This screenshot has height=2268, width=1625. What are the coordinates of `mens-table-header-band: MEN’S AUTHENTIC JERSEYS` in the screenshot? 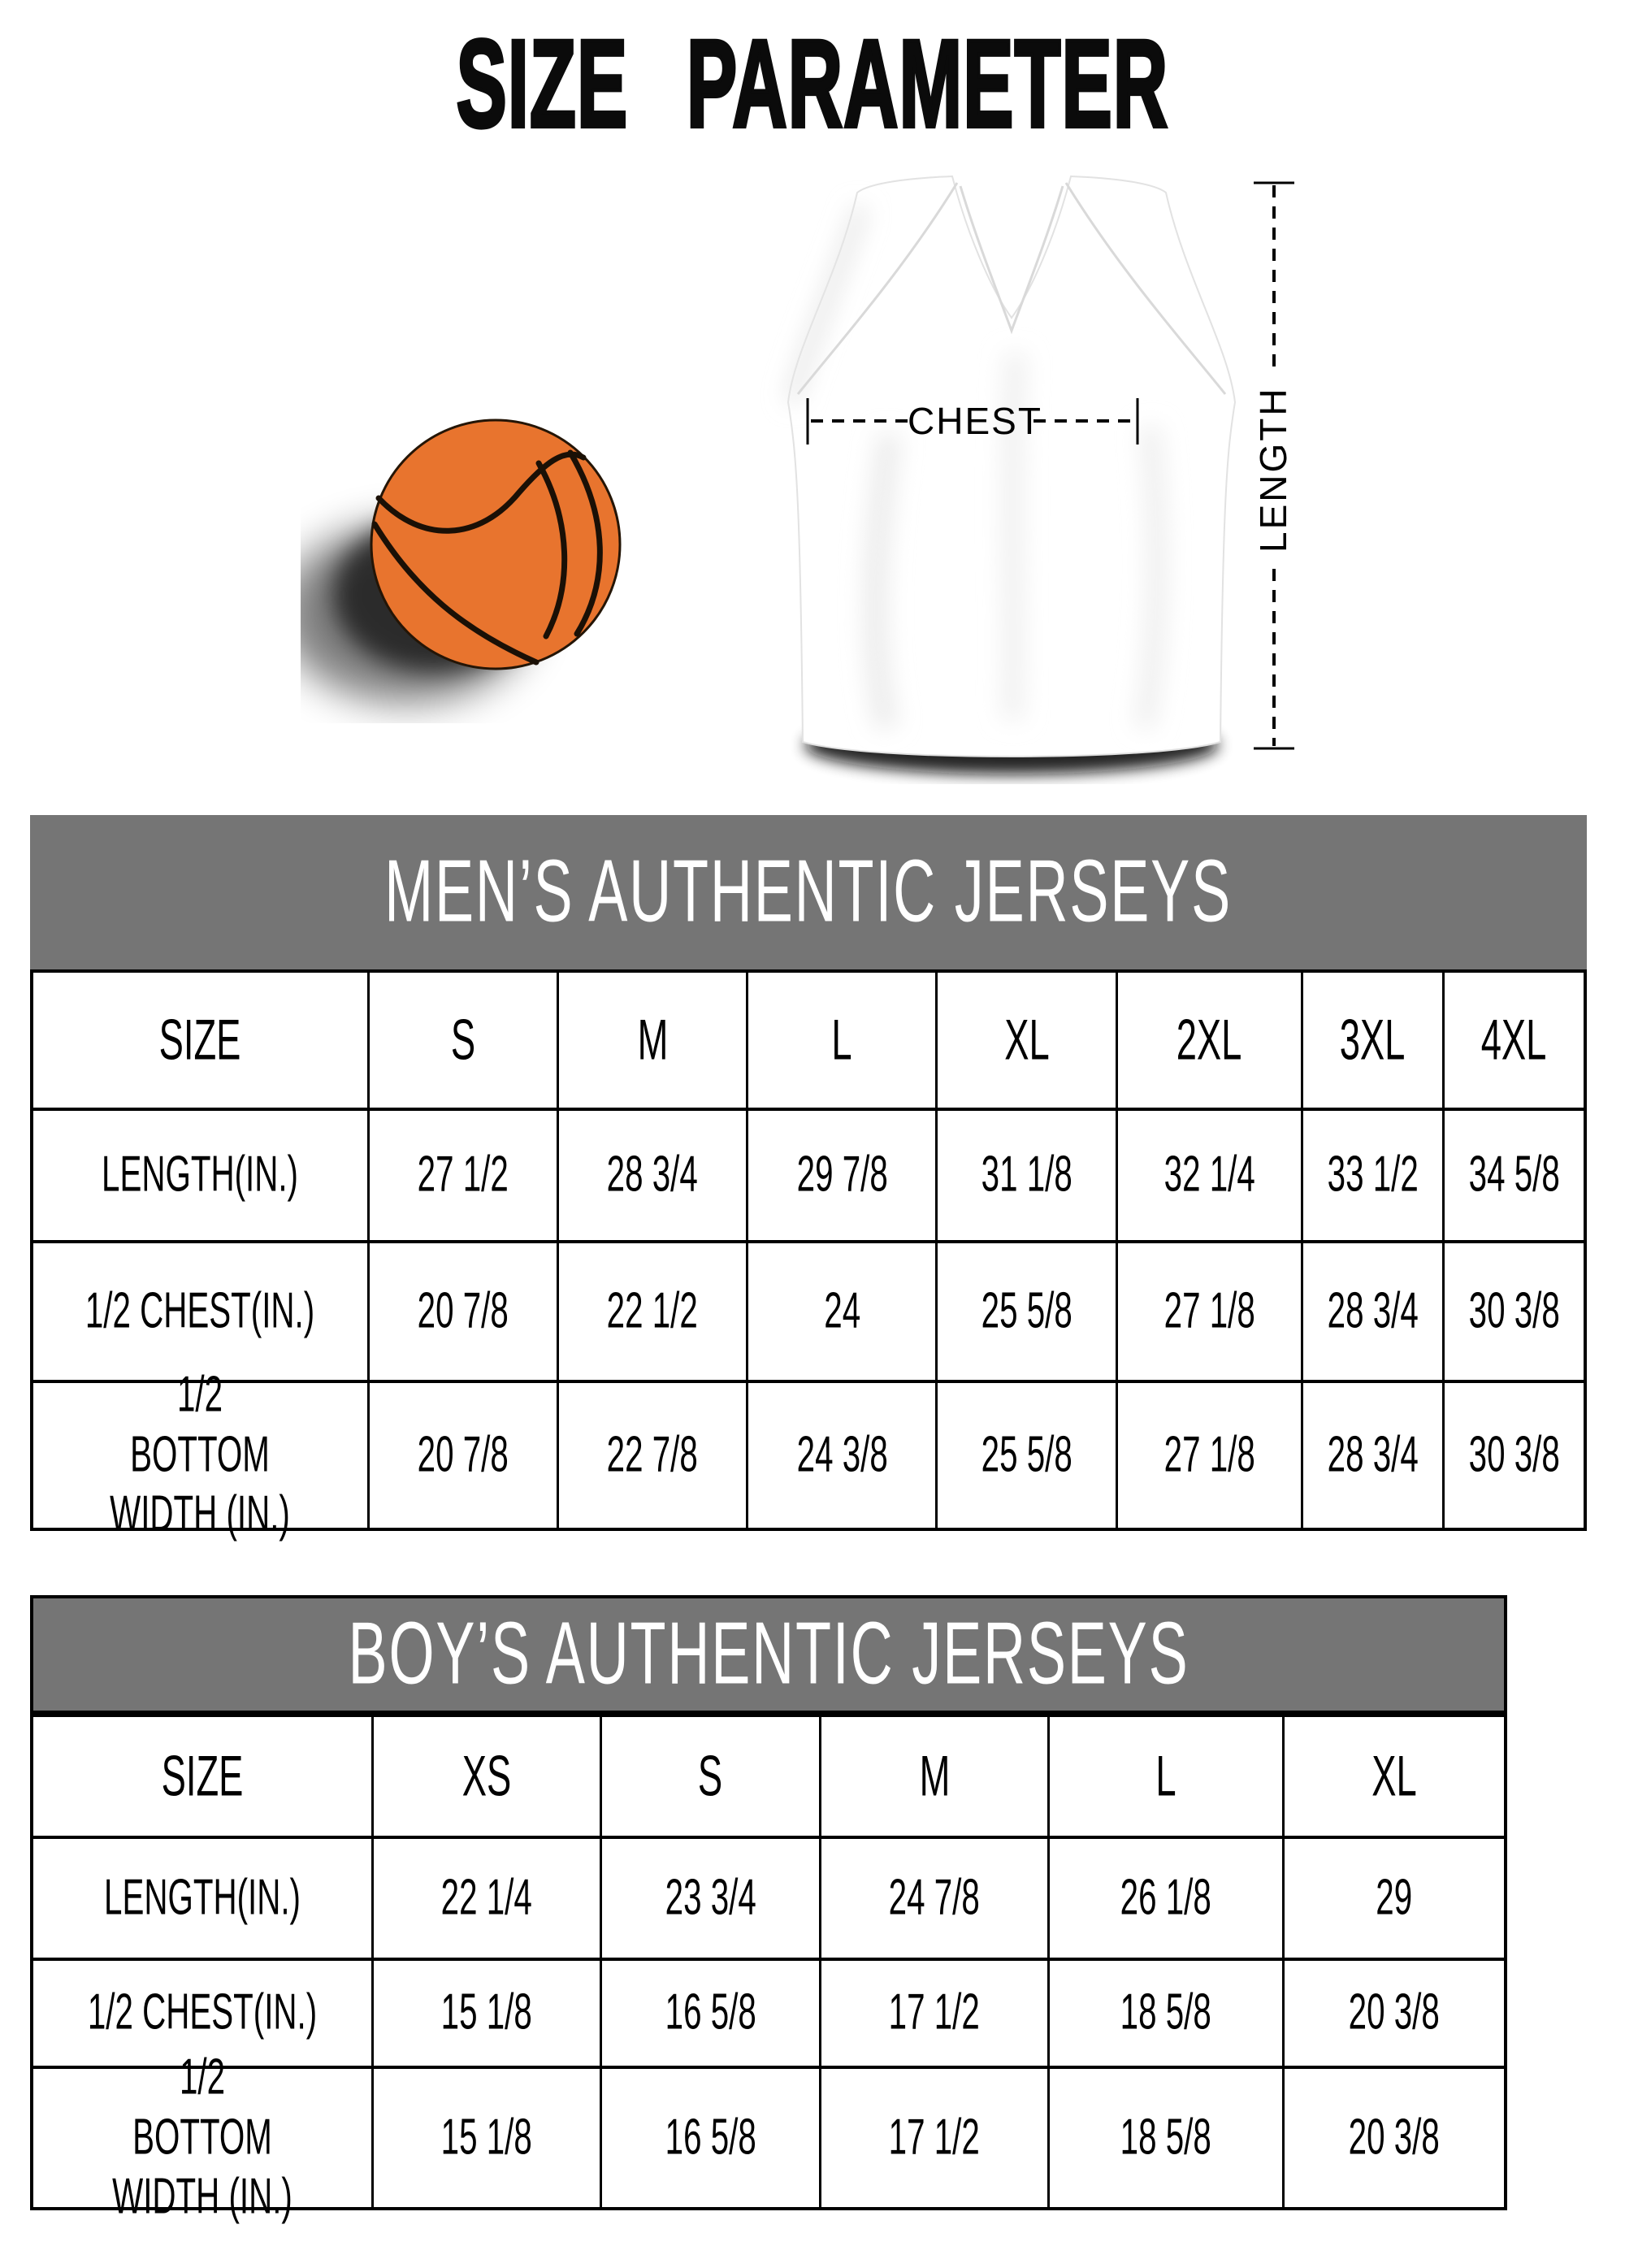 It's located at (808, 892).